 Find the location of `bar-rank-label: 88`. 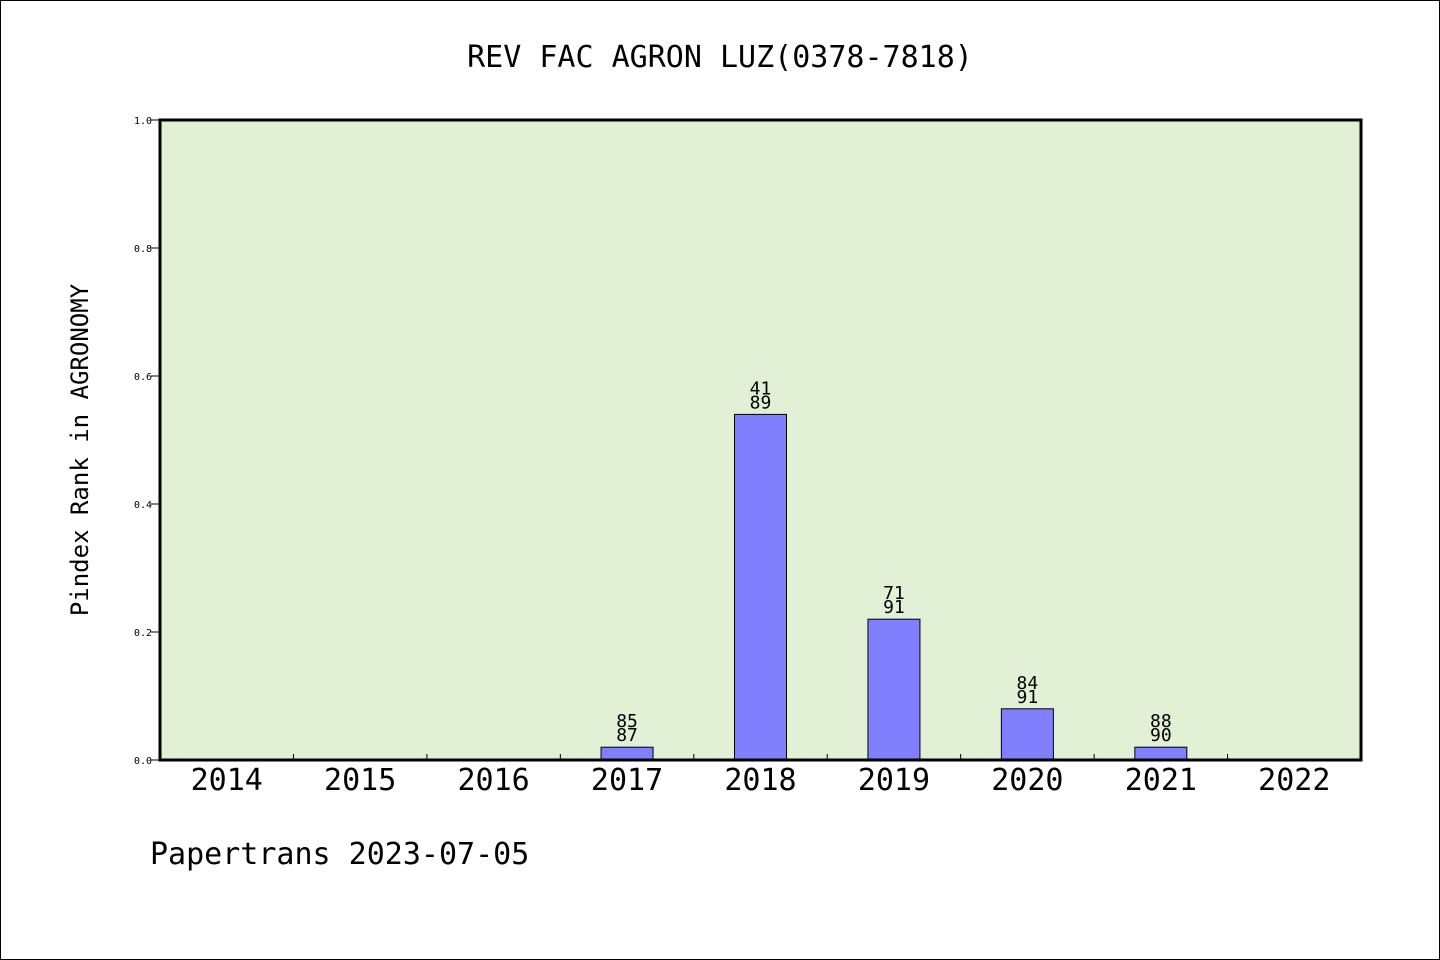

bar-rank-label: 88 is located at coordinates (1161, 721).